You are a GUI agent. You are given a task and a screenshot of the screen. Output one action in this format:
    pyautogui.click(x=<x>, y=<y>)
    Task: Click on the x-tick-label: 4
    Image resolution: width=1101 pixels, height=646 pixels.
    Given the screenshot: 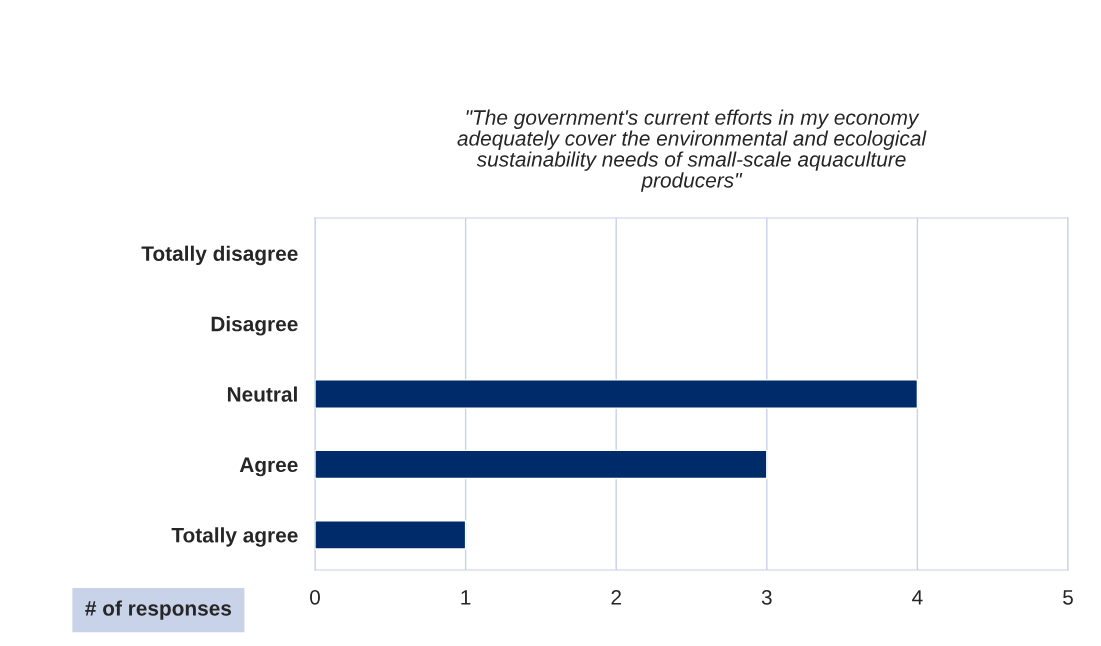 What is the action you would take?
    pyautogui.click(x=917, y=597)
    